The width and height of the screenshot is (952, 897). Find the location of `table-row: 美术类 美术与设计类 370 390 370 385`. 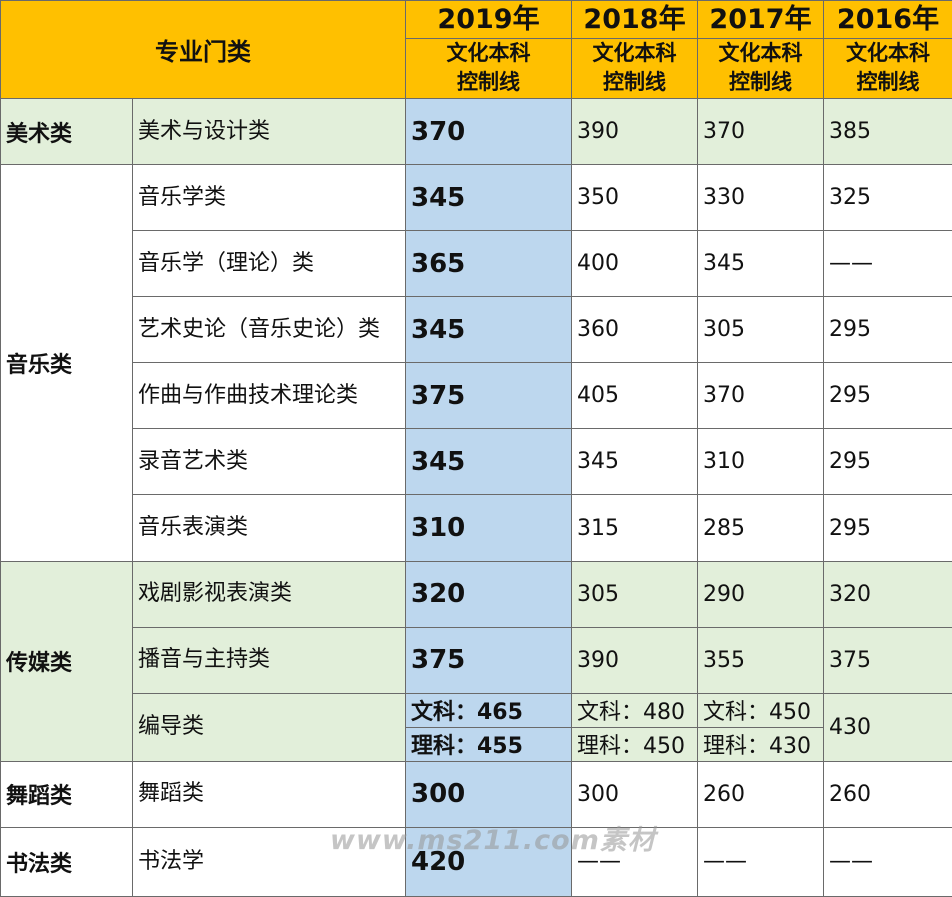

table-row: 美术类 美术与设计类 370 390 370 385 is located at coordinates (476, 132).